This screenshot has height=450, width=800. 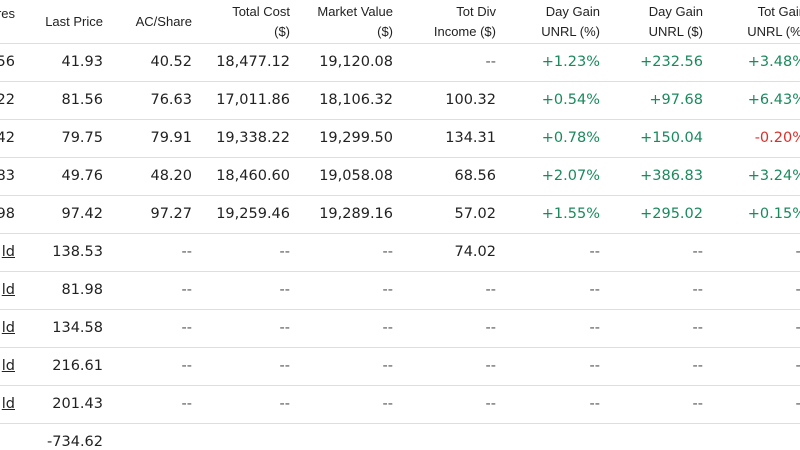 I want to click on cell-day-gain-usd: +97.68, so click(x=676, y=100).